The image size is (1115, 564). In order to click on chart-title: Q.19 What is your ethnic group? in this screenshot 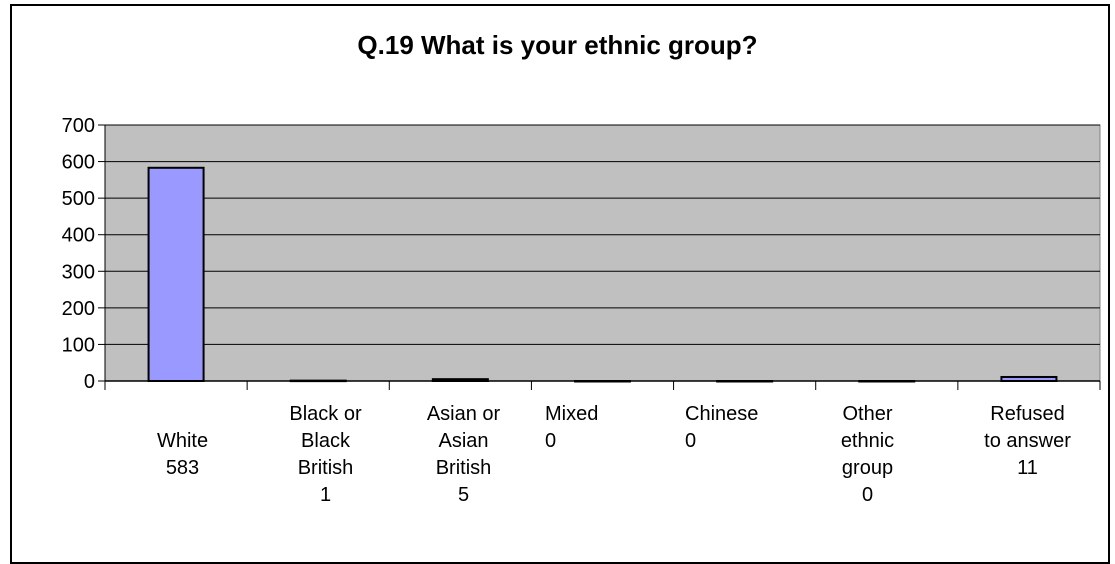, I will do `click(557, 45)`.